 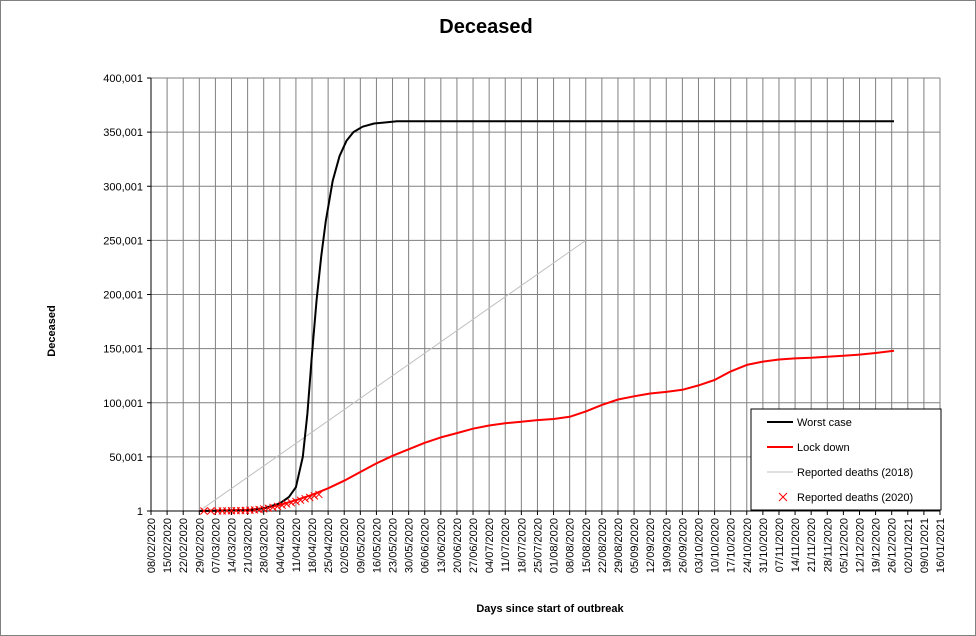 What do you see at coordinates (812, 545) in the screenshot?
I see `x-tick-label: 21/11/2020` at bounding box center [812, 545].